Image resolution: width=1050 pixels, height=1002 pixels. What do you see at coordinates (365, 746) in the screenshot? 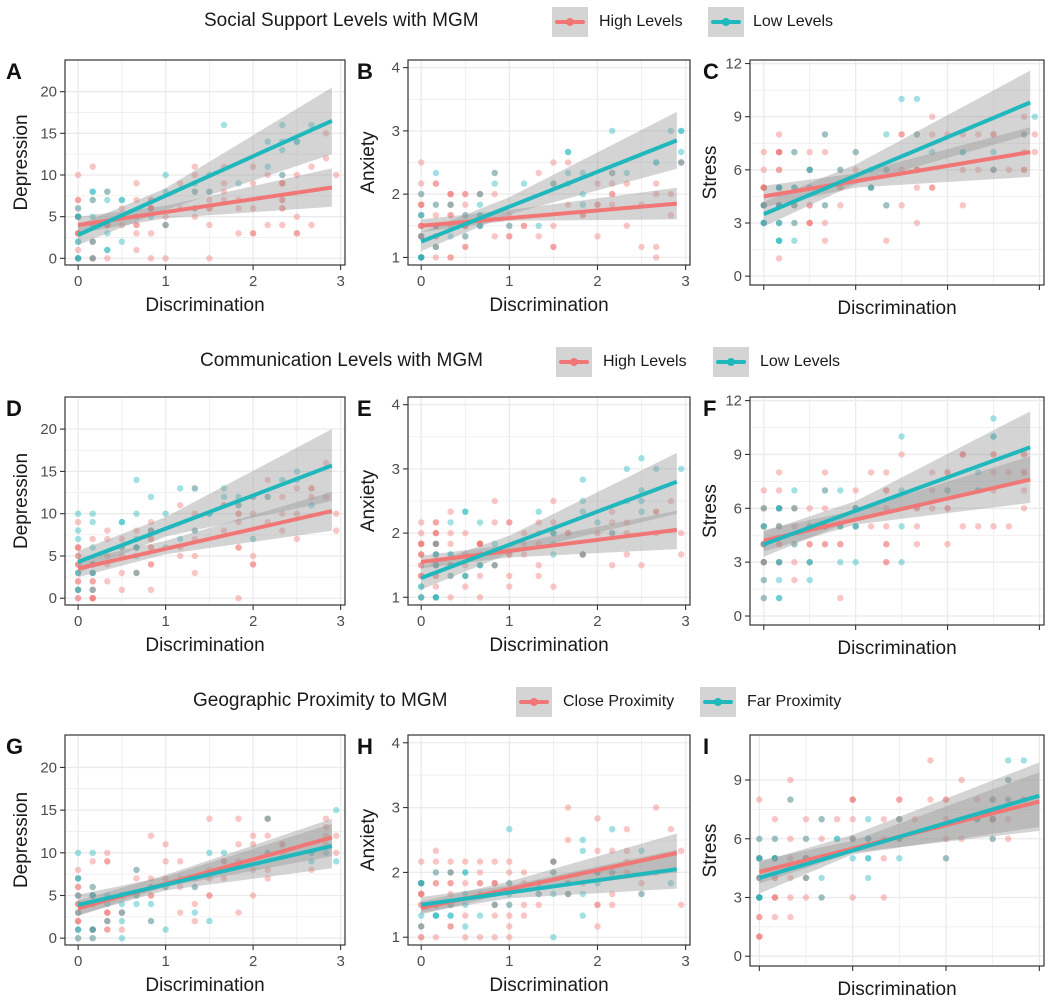
I see `panel-letter: H` at bounding box center [365, 746].